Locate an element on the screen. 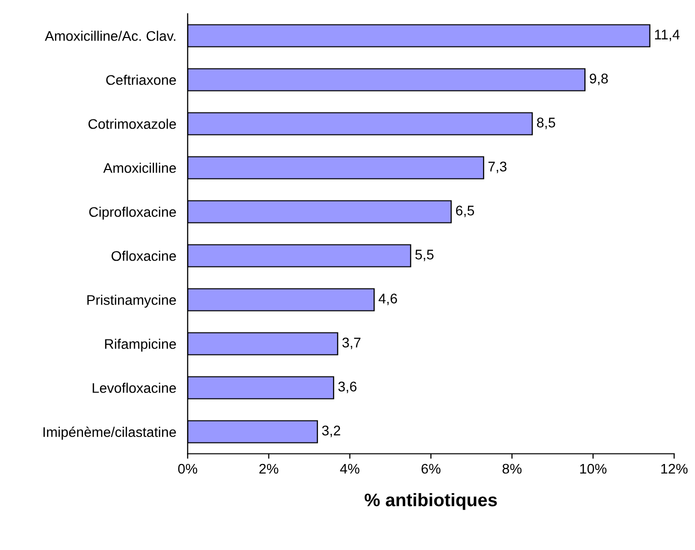 The width and height of the screenshot is (695, 550). data-label: 3,7 is located at coordinates (351, 344).